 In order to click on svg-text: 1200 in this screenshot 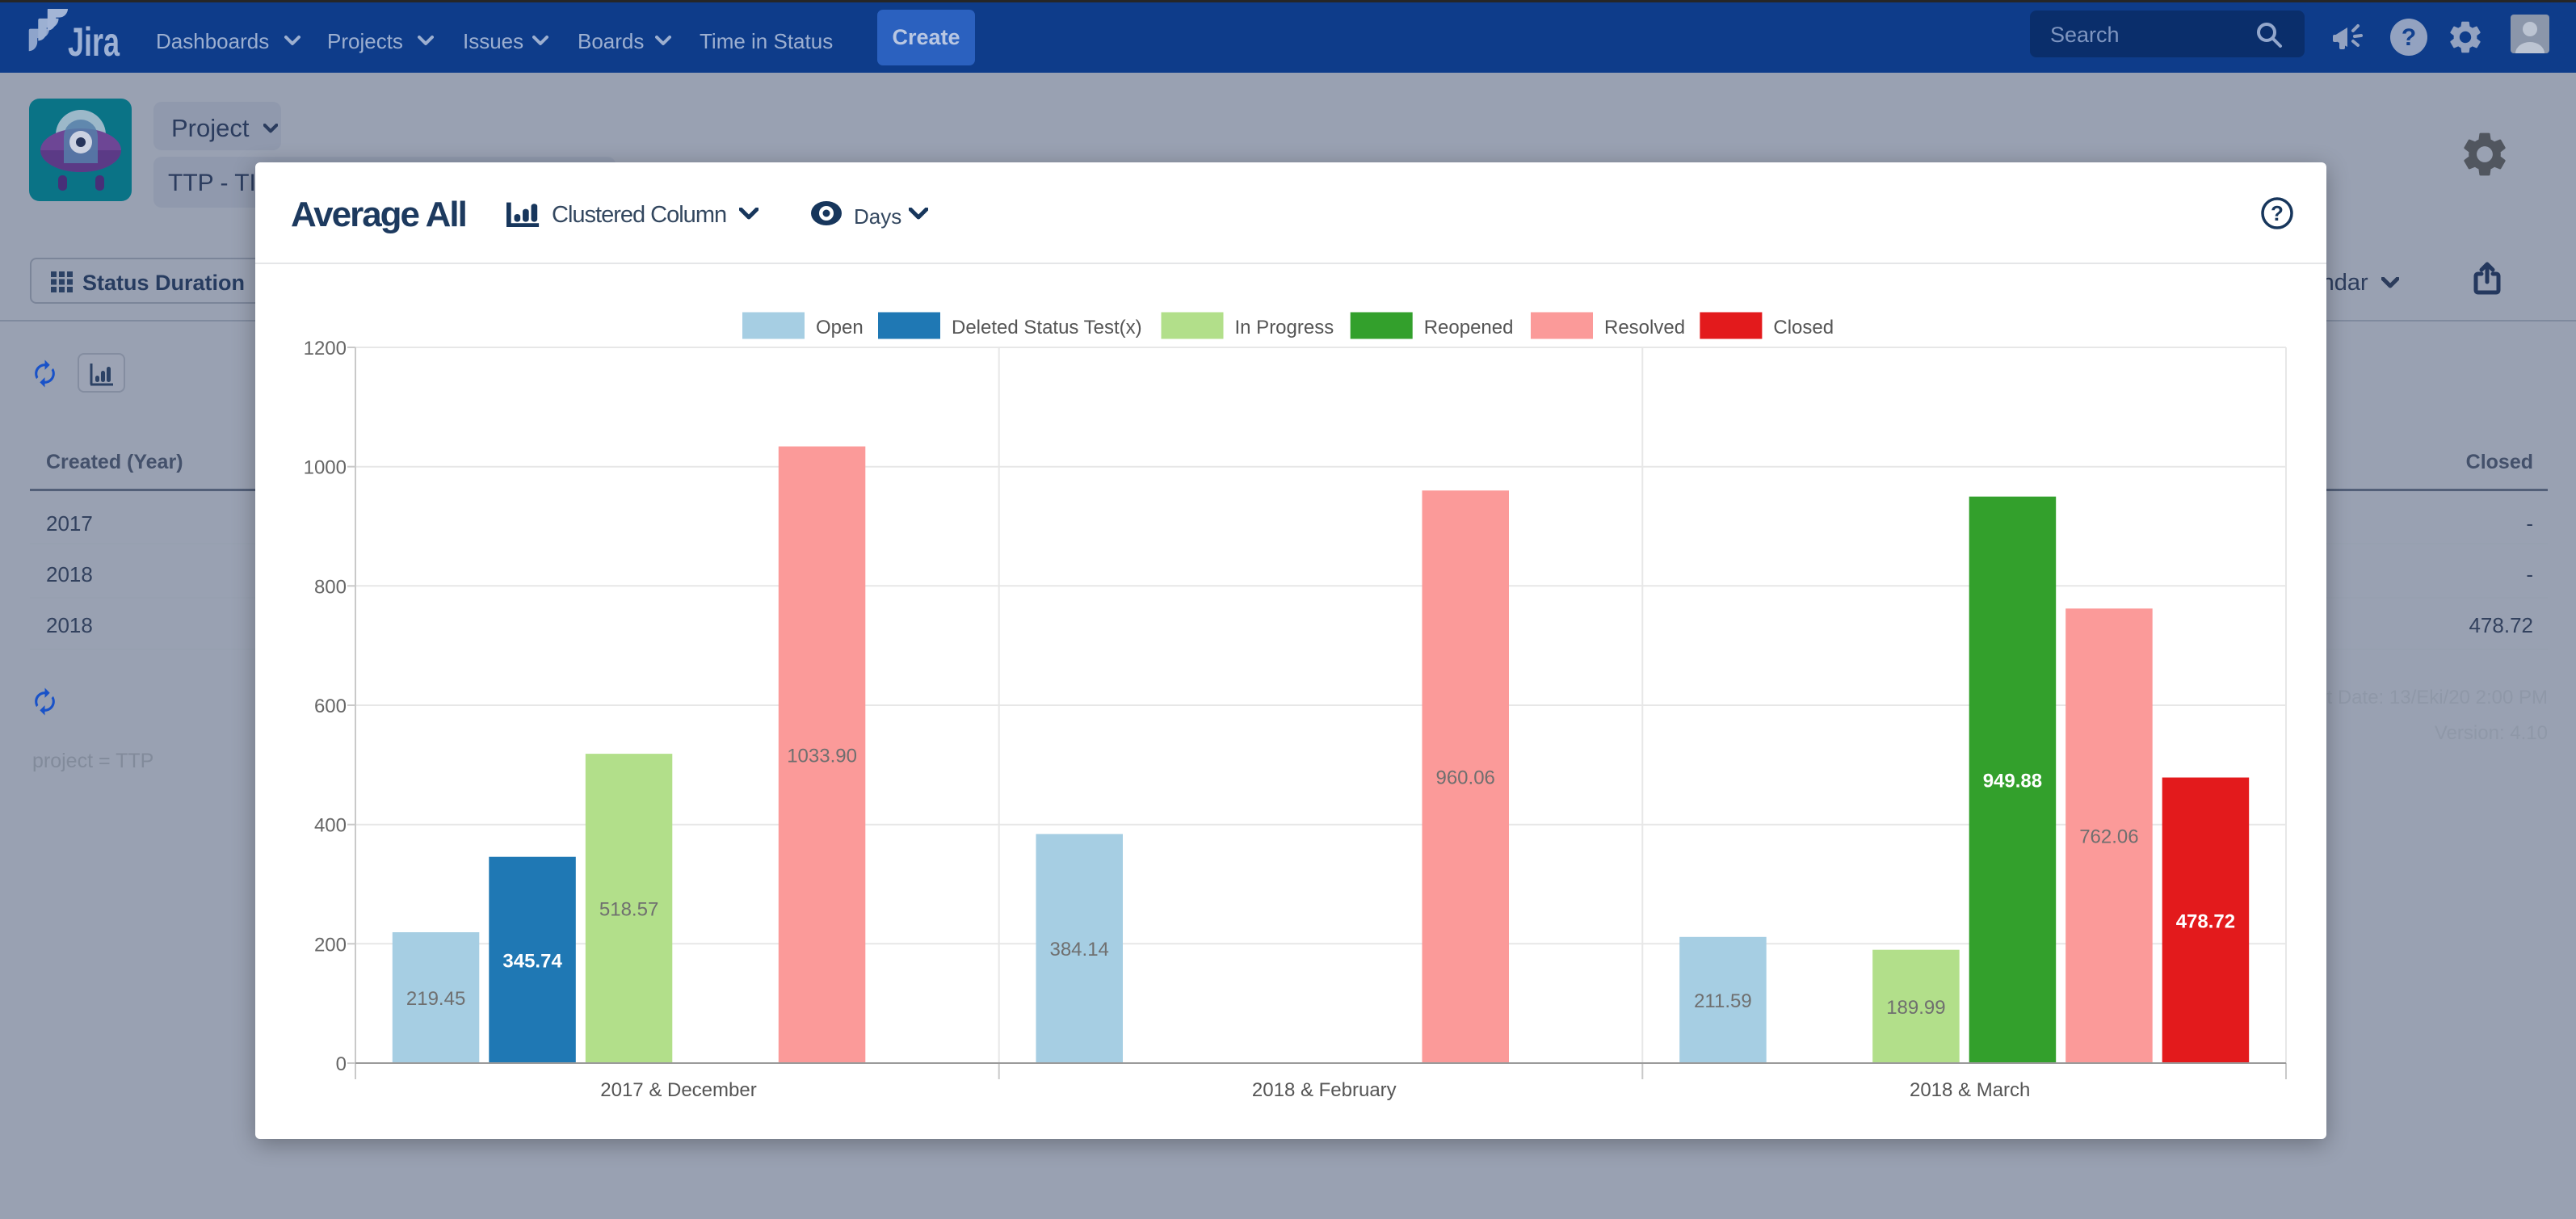, I will do `click(325, 348)`.